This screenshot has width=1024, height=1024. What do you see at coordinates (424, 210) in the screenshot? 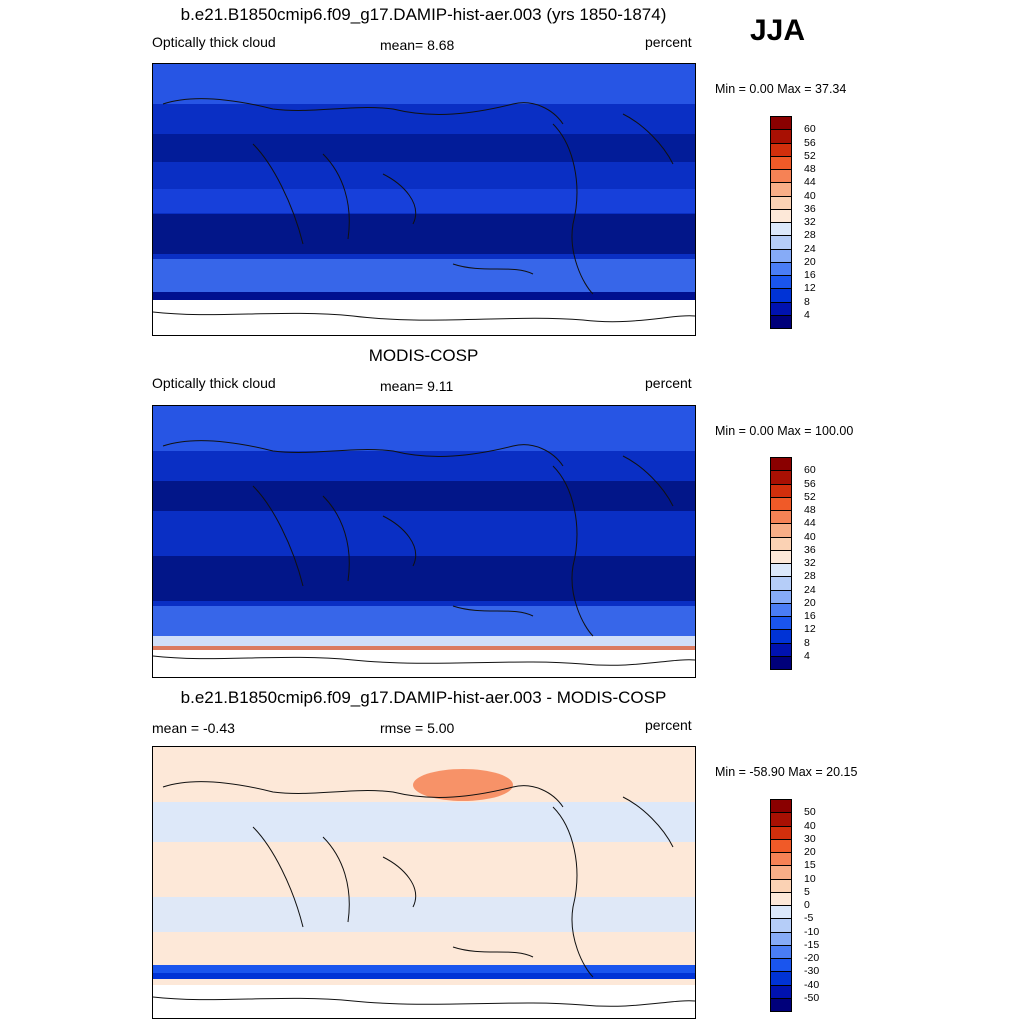
I see `panel-1-coastlines` at bounding box center [424, 210].